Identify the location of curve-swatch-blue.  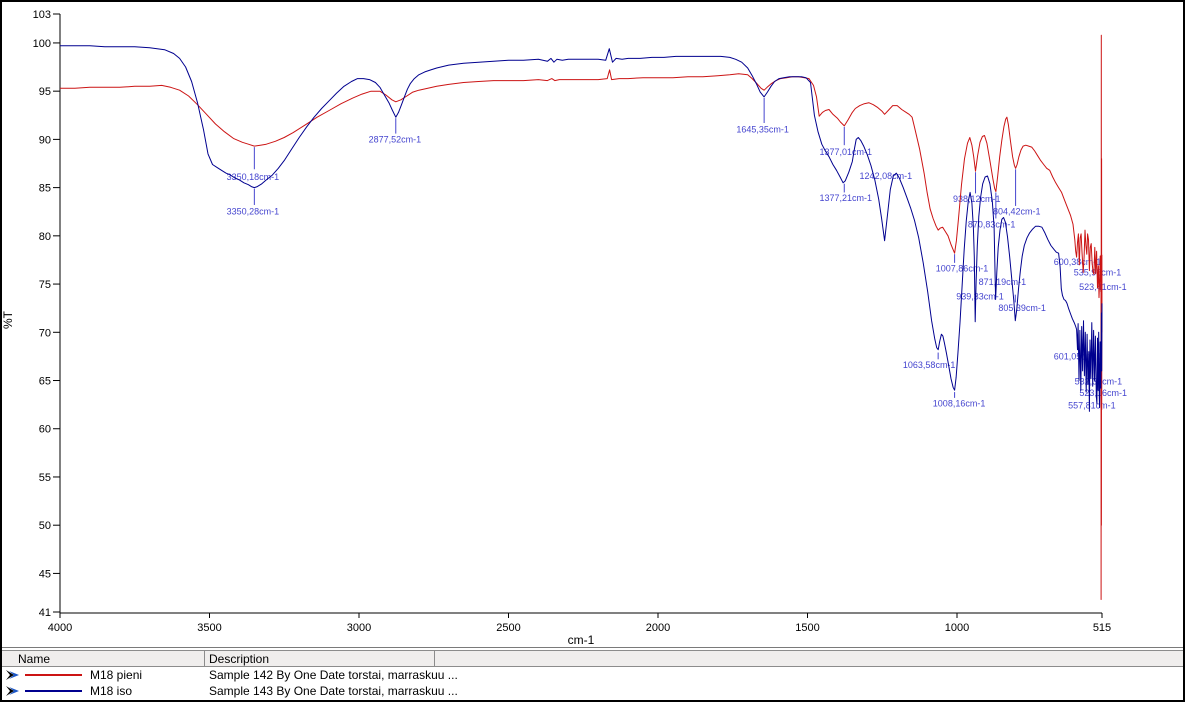
(53, 691).